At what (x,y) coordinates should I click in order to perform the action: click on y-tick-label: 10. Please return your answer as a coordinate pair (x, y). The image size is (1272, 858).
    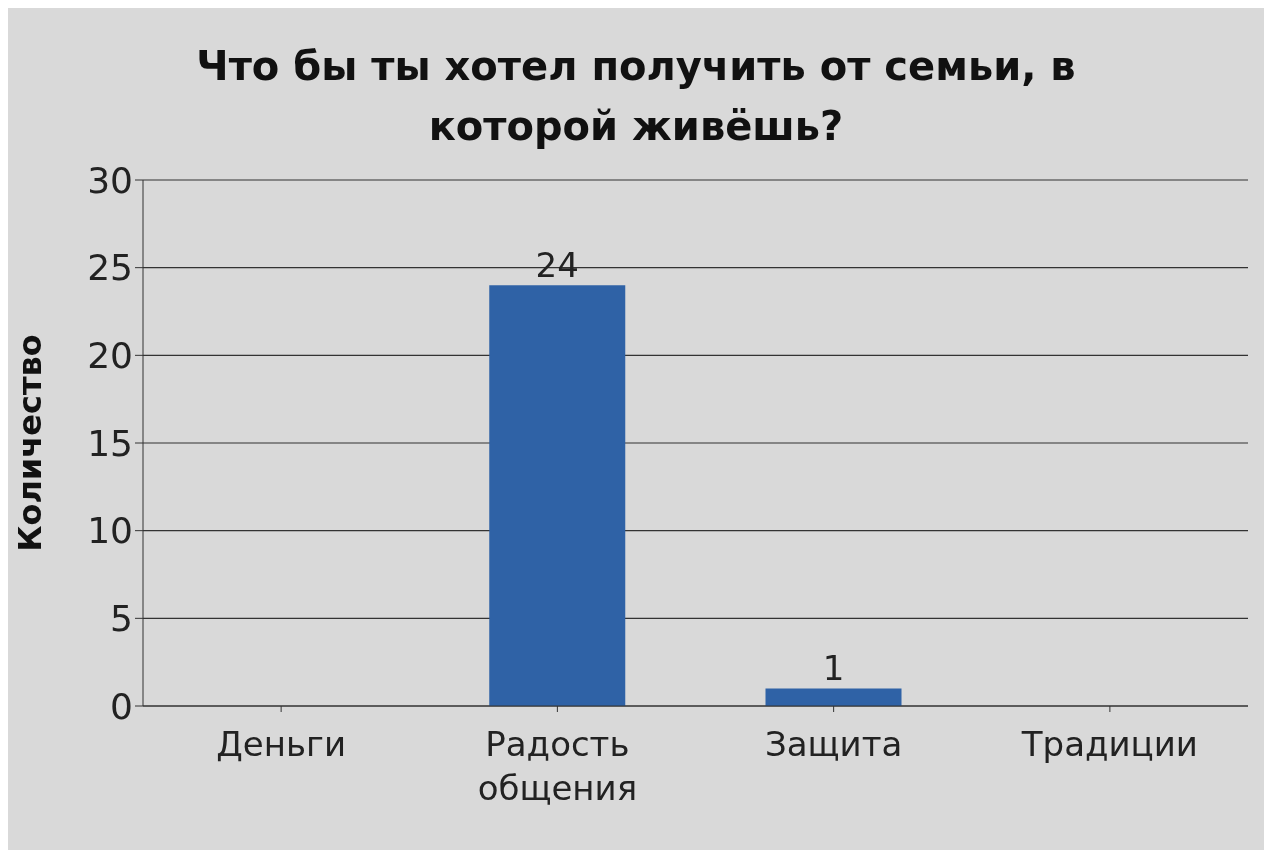
    Looking at the image, I should click on (110, 531).